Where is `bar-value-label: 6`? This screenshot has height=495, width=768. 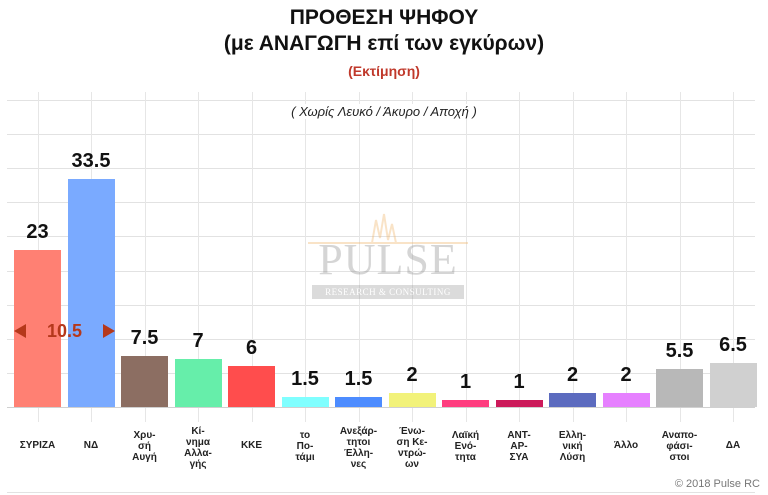
bar-value-label: 6 is located at coordinates (251, 348).